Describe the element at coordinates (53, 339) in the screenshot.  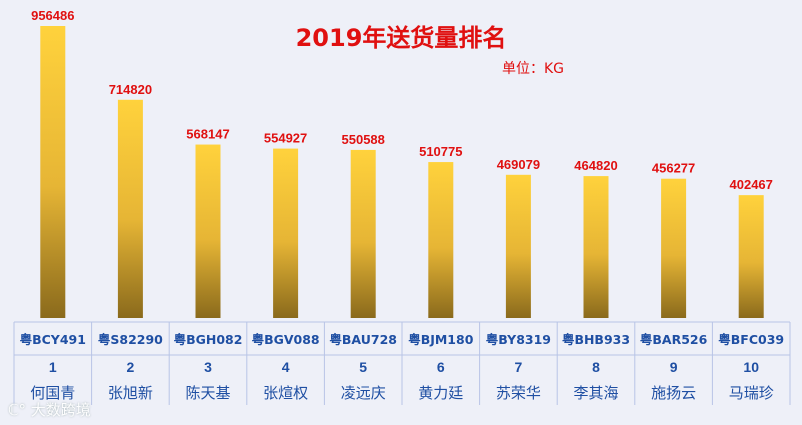
I see `category-label: 粤BCY491` at that location.